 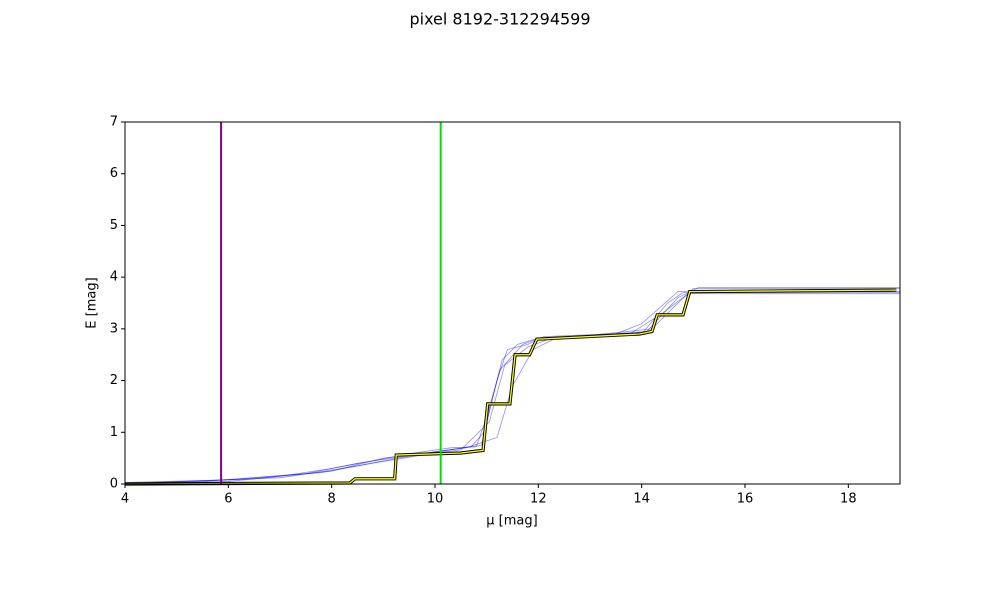 I want to click on chart-title: pixel 8192-312294599, so click(x=499, y=19).